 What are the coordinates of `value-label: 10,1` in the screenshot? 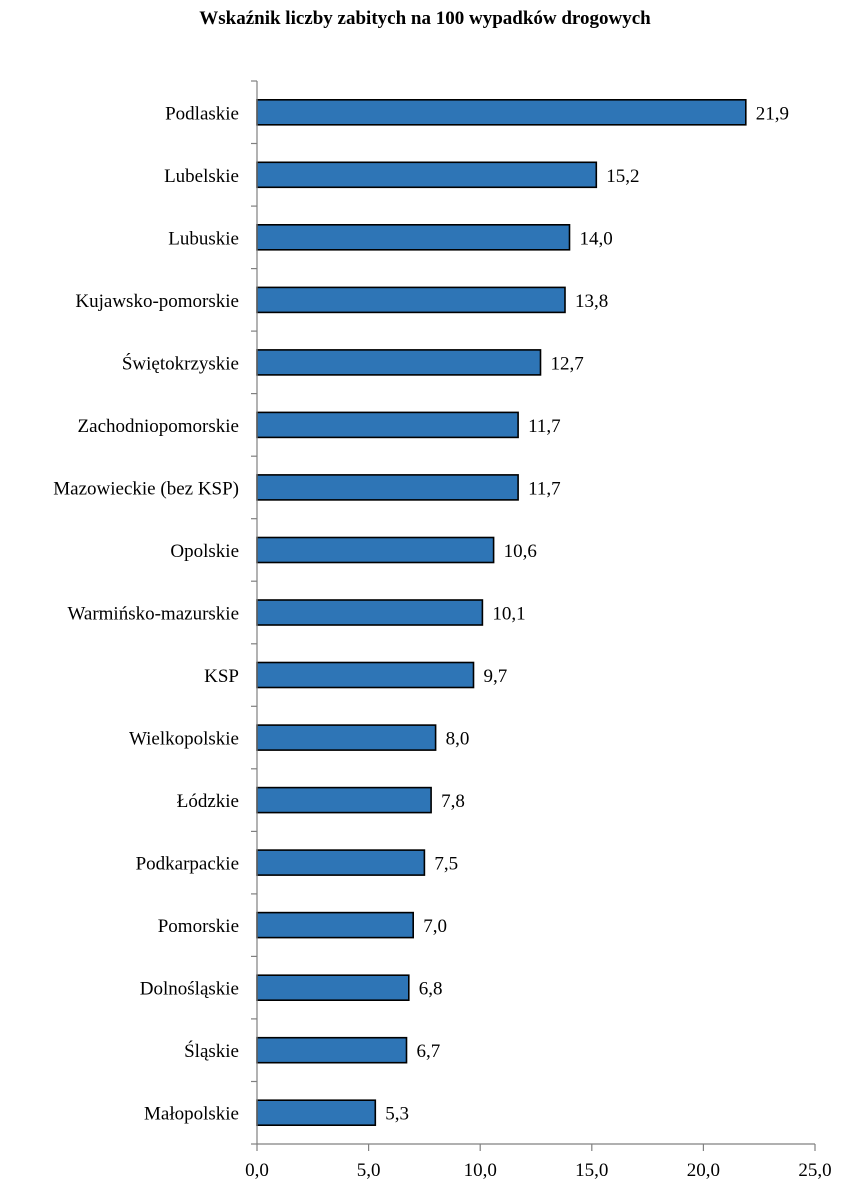 It's located at (508, 614).